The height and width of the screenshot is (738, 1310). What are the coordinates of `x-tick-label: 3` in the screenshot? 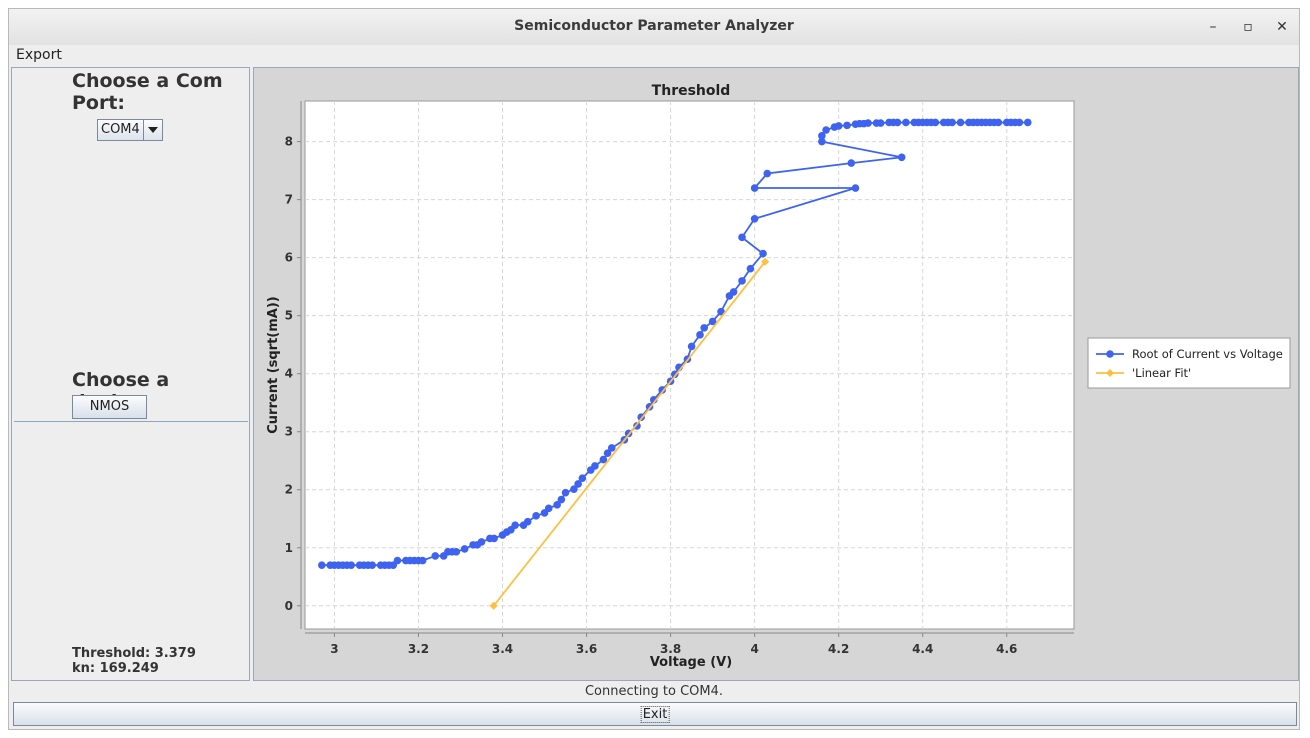 It's located at (334, 649).